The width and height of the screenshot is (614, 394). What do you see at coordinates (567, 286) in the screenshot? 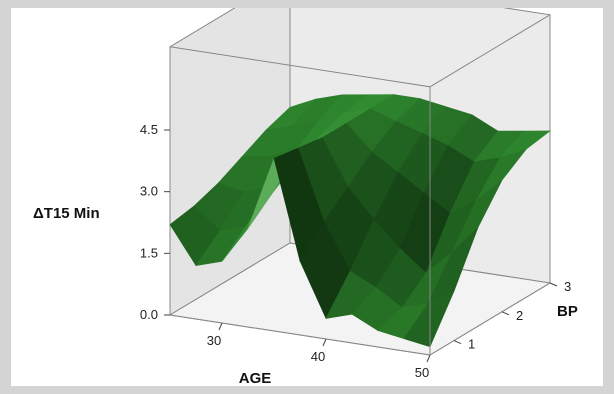
I see `y-tick-label: 3` at bounding box center [567, 286].